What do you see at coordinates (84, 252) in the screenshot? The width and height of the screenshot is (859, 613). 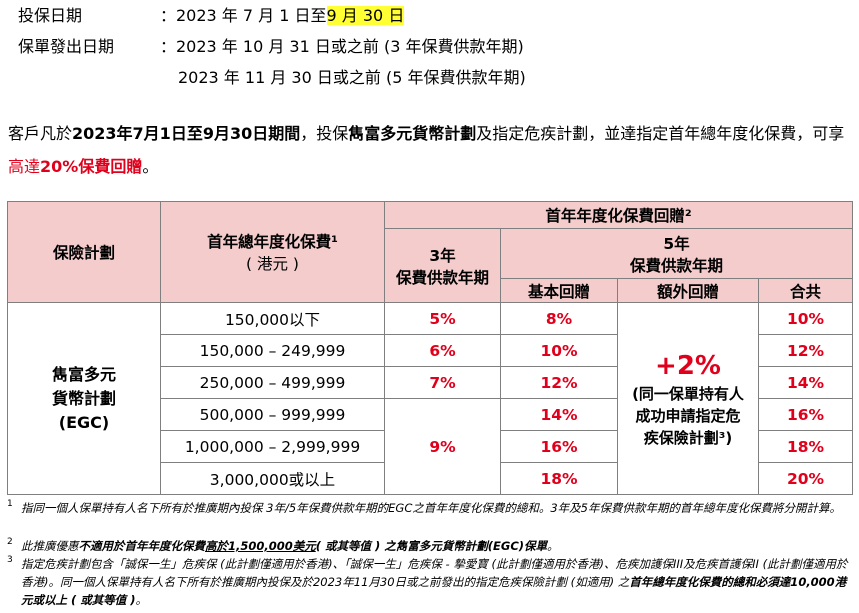 I see `header-plan: 保險計劃` at bounding box center [84, 252].